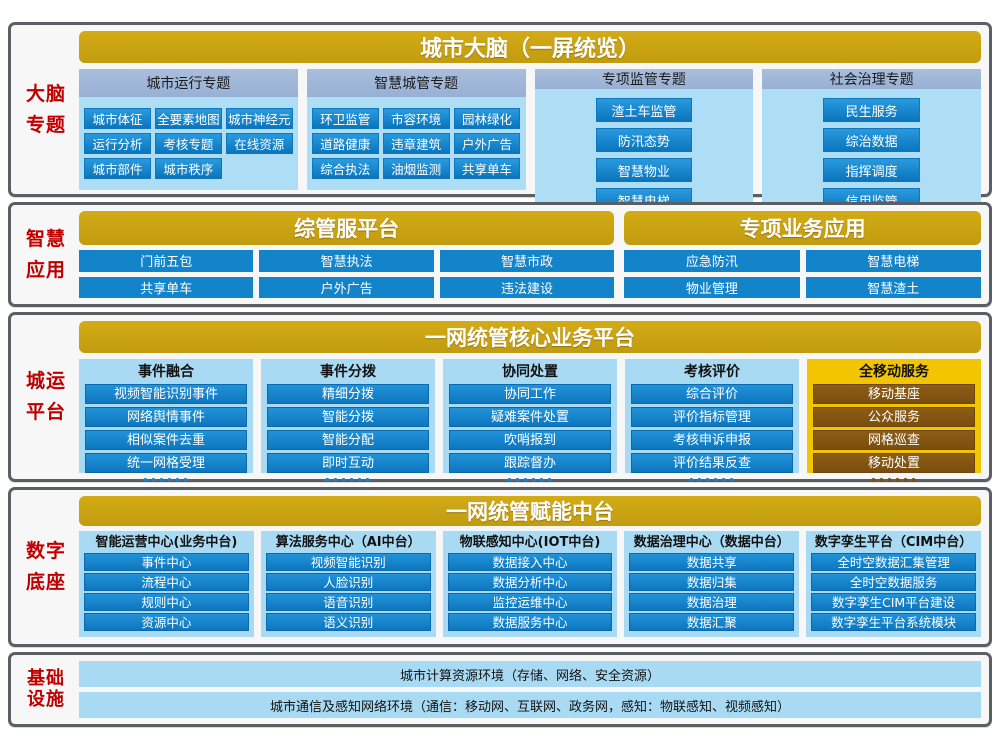 The height and width of the screenshot is (750, 1000). Describe the element at coordinates (711, 542) in the screenshot. I see `base-column-title: 数据治理中心（数据中台）` at that location.